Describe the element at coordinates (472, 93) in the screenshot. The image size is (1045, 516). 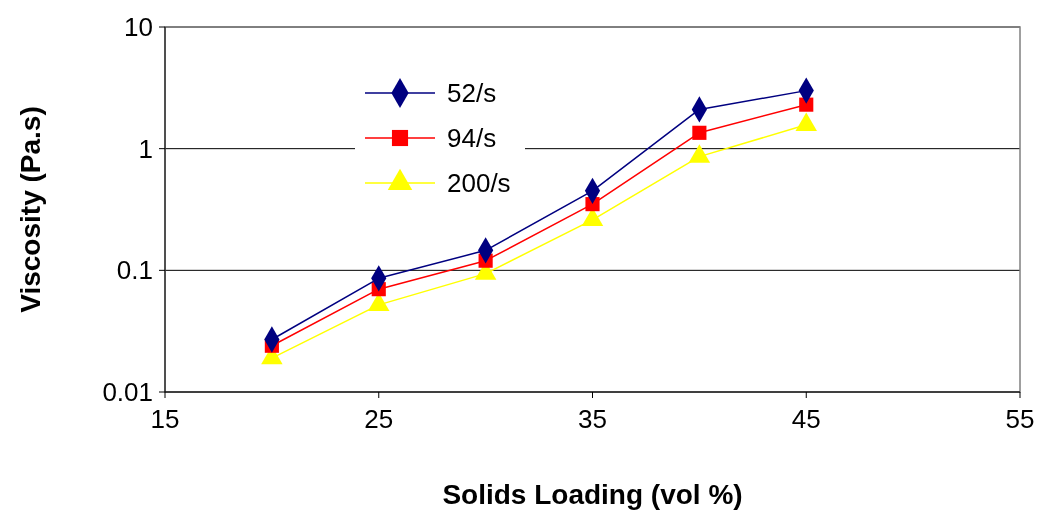
I see `legend-label: 52/s` at that location.